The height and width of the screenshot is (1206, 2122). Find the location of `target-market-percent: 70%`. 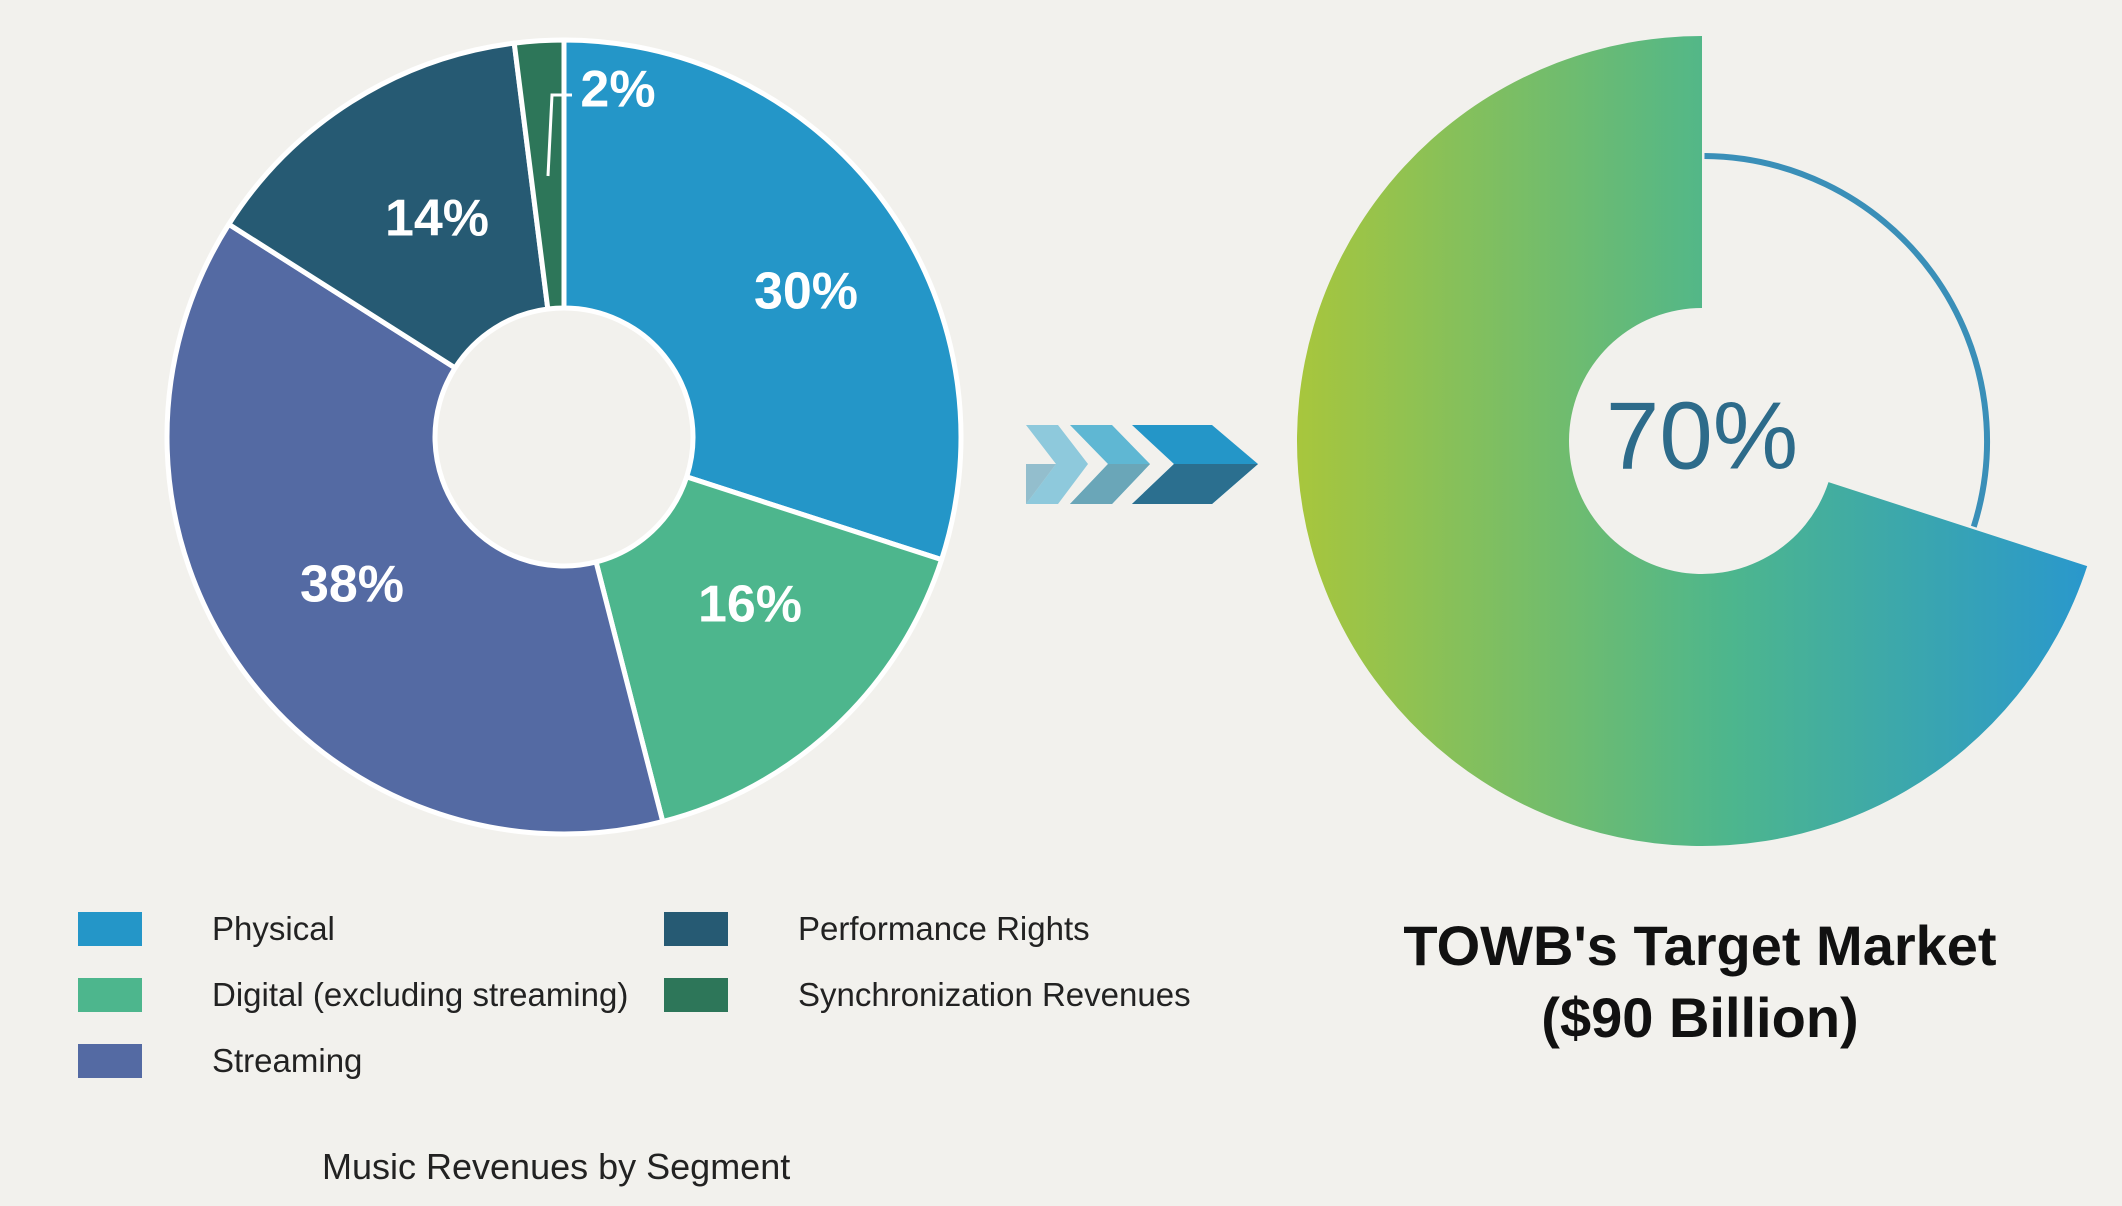

target-market-percent: 70% is located at coordinates (1702, 435).